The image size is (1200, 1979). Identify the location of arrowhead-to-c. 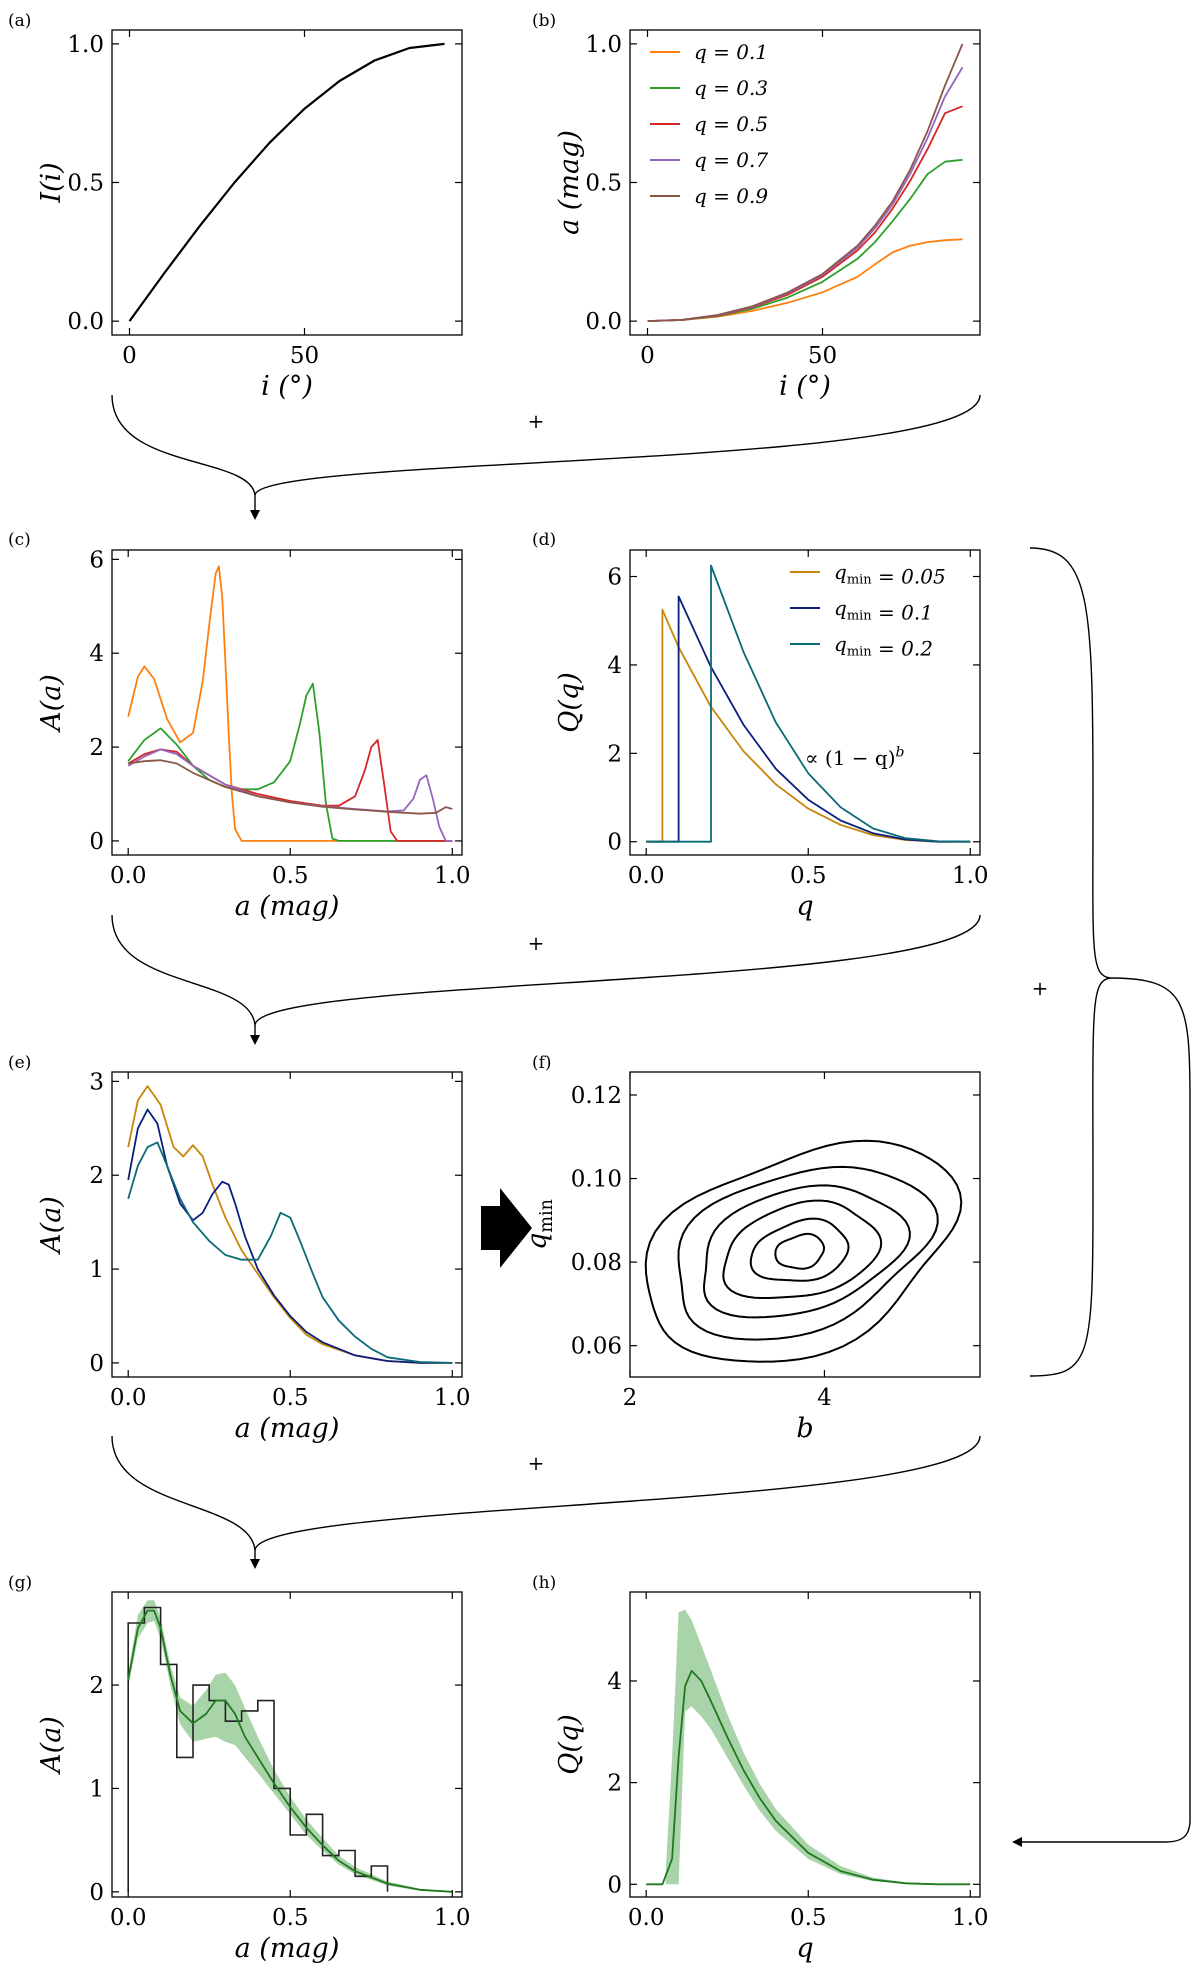
(255, 515).